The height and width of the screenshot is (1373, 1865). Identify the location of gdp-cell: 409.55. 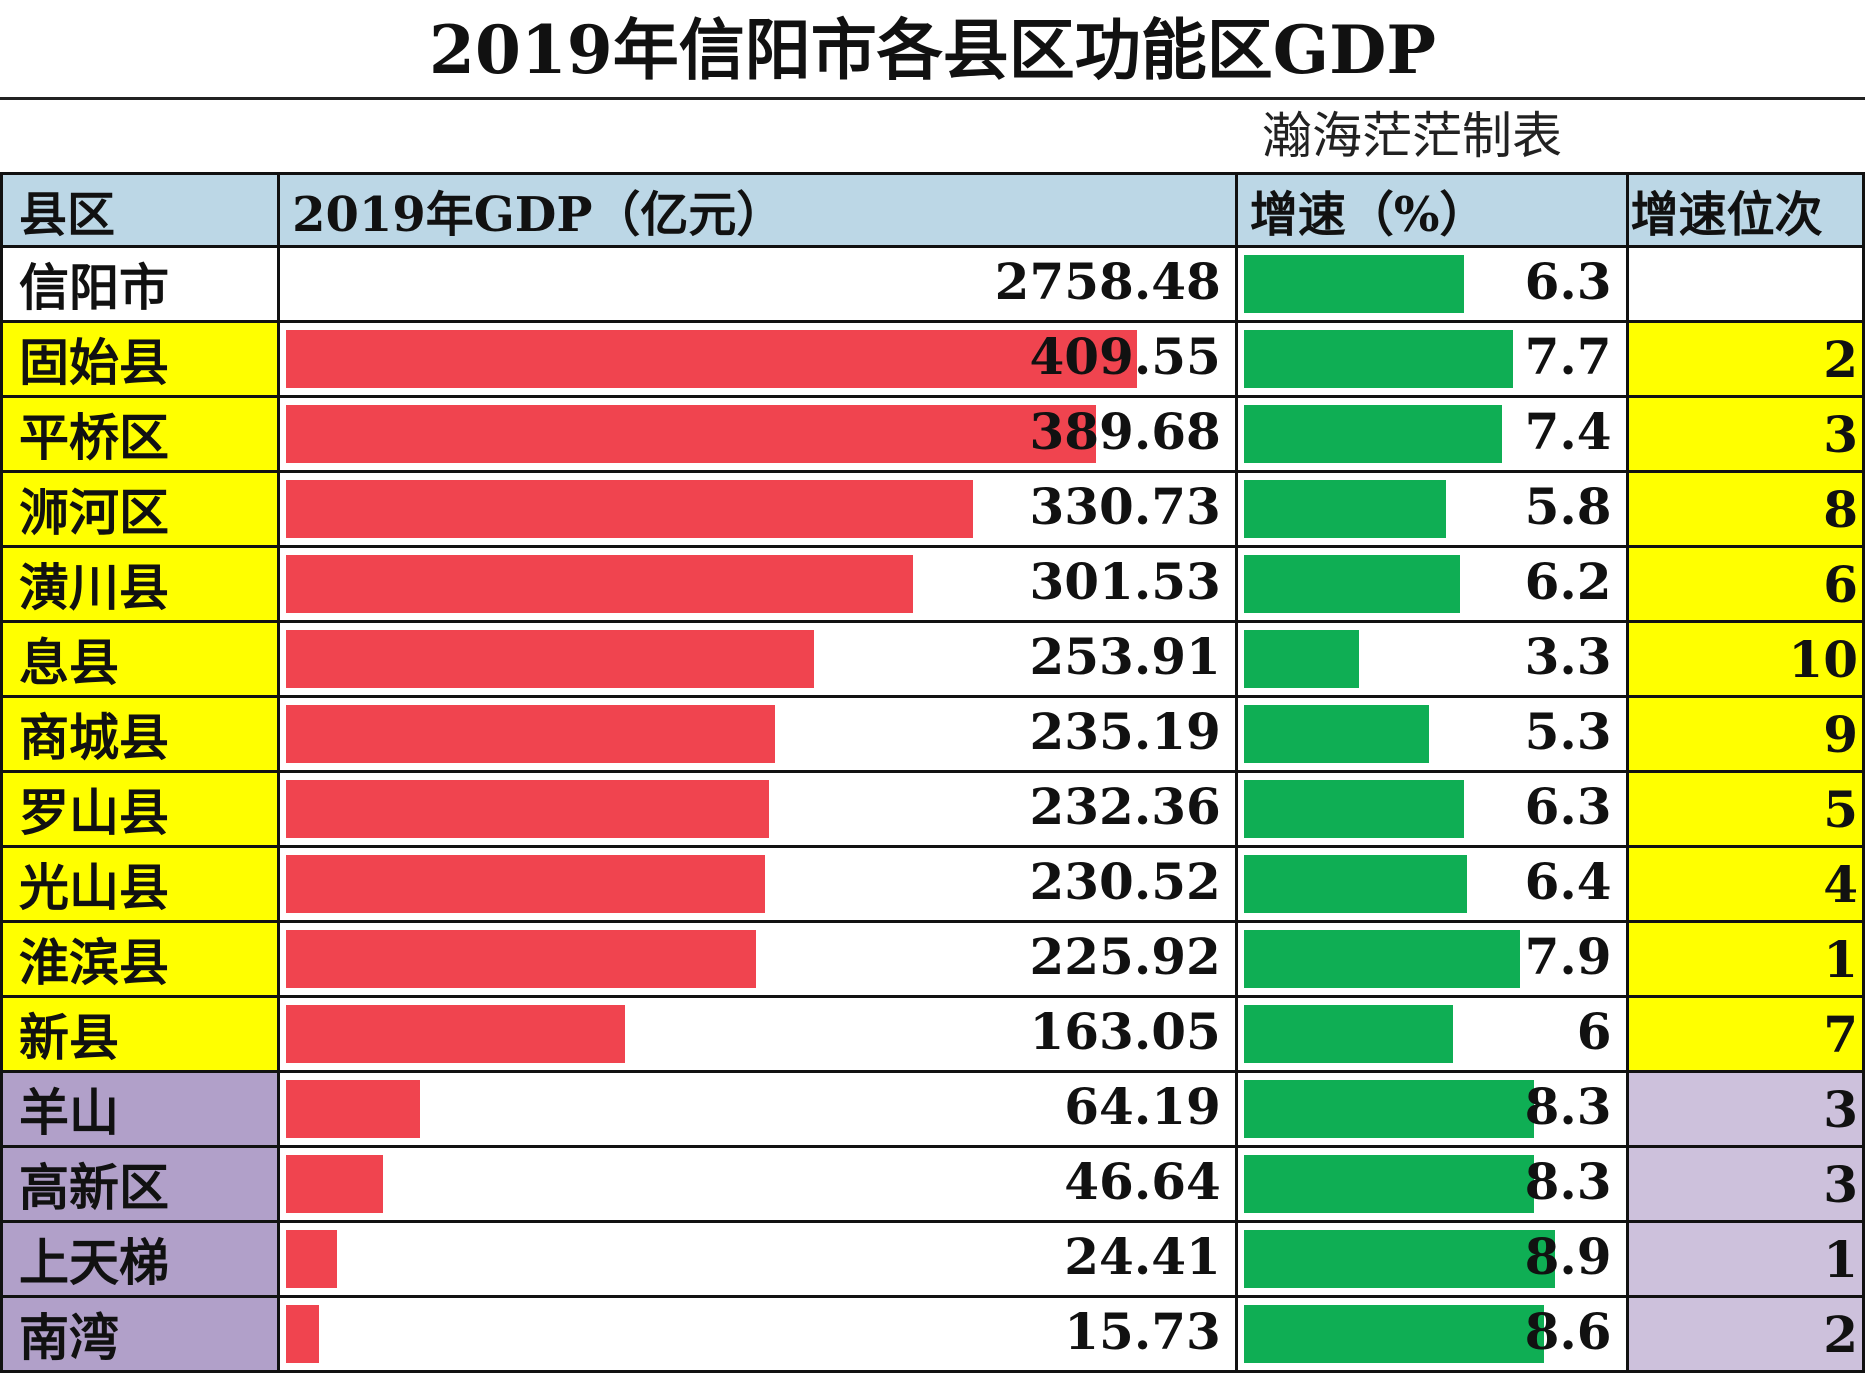
(757, 359).